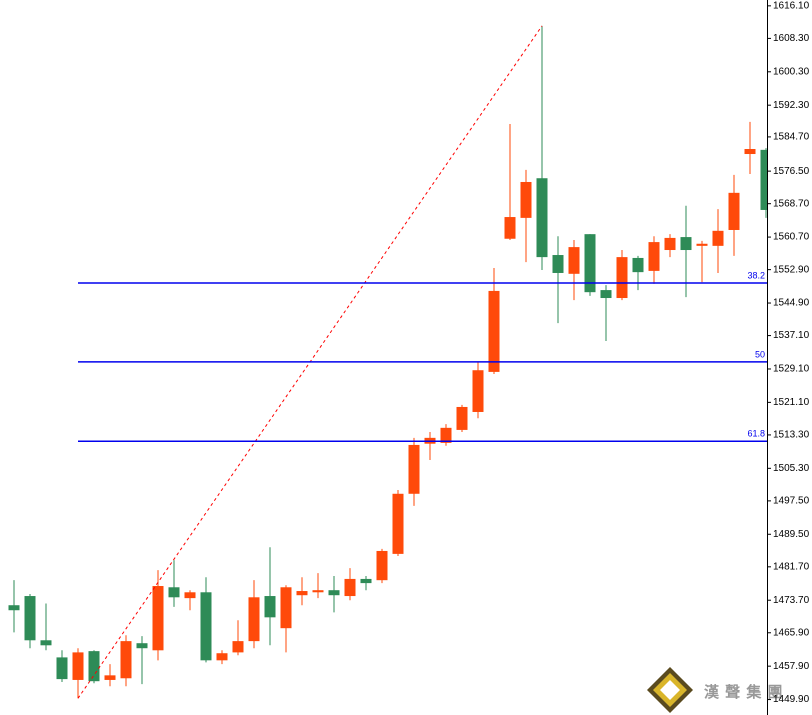 Image resolution: width=812 pixels, height=715 pixels. What do you see at coordinates (791, 632) in the screenshot?
I see `y-tick-label: 1465.90` at bounding box center [791, 632].